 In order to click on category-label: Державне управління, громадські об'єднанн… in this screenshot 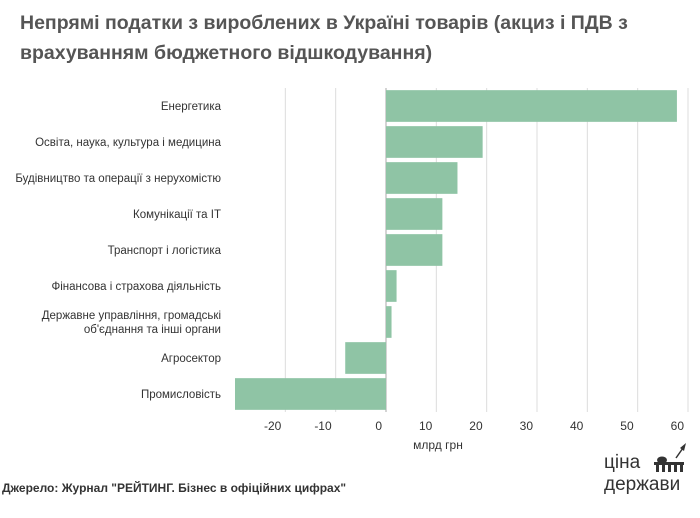, I will do `click(131, 323)`.